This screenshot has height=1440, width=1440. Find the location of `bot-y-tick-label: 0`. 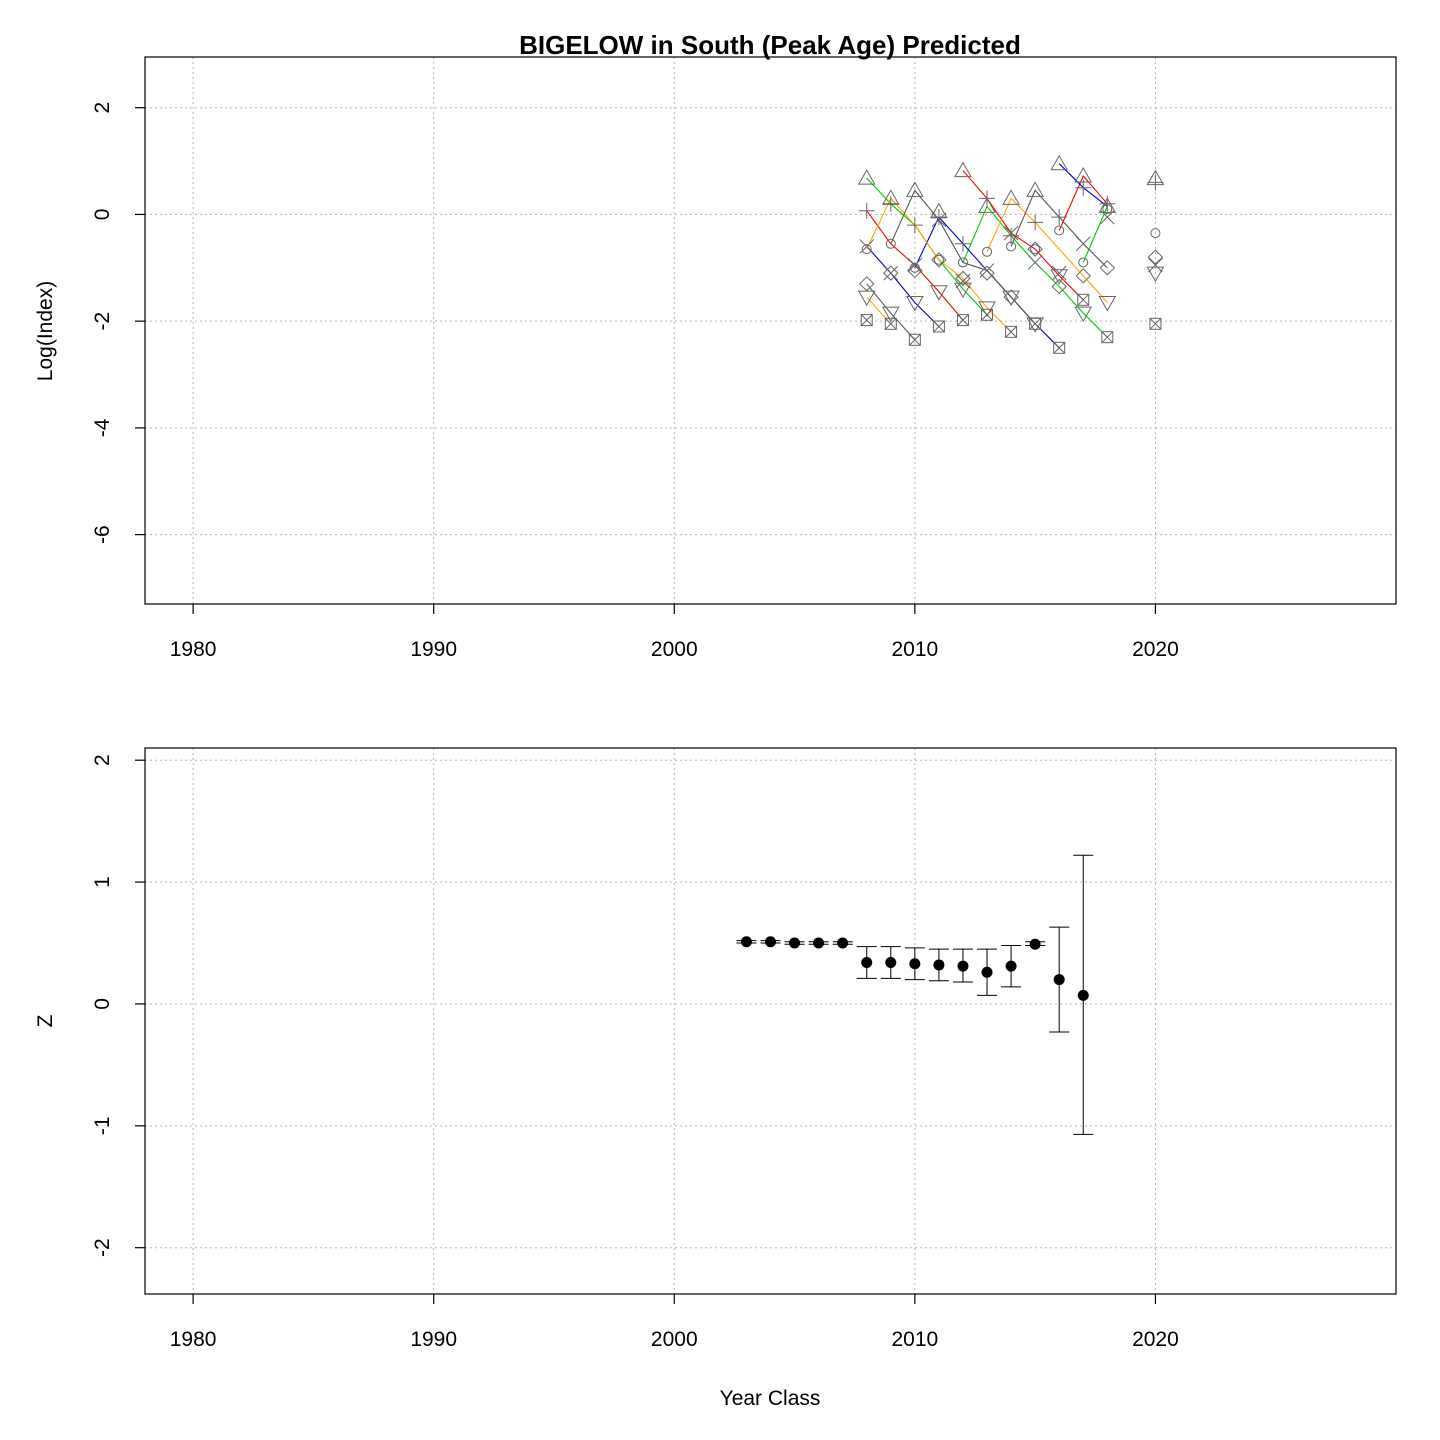

bot-y-tick-label: 0 is located at coordinates (102, 1004).